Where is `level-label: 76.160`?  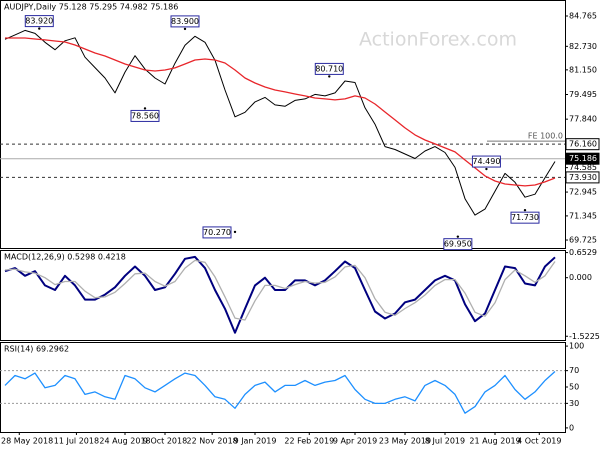
level-label: 76.160 is located at coordinates (583, 144).